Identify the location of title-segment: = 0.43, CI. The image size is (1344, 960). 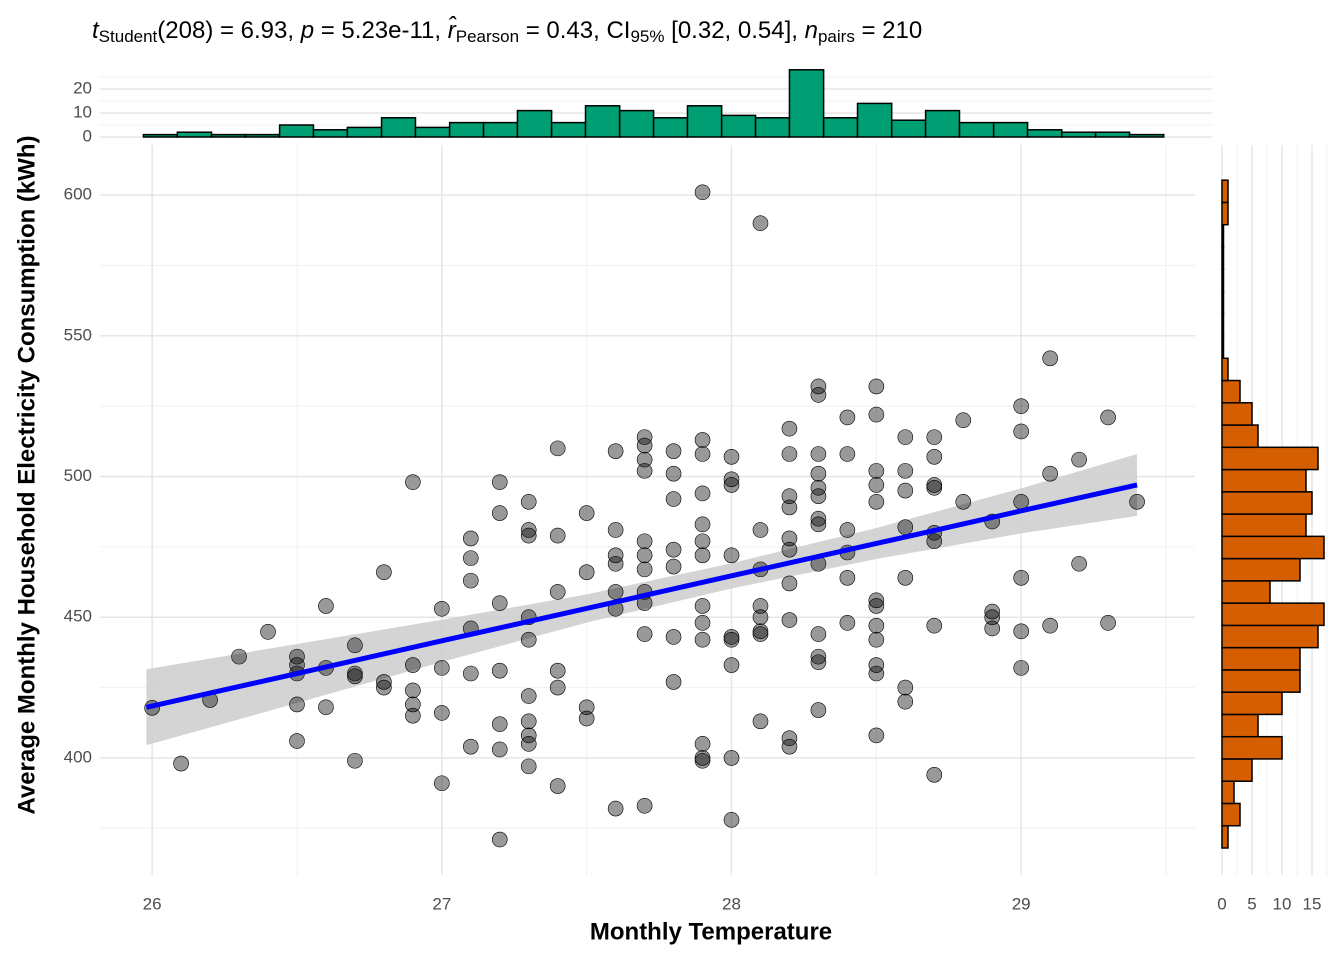
(574, 30).